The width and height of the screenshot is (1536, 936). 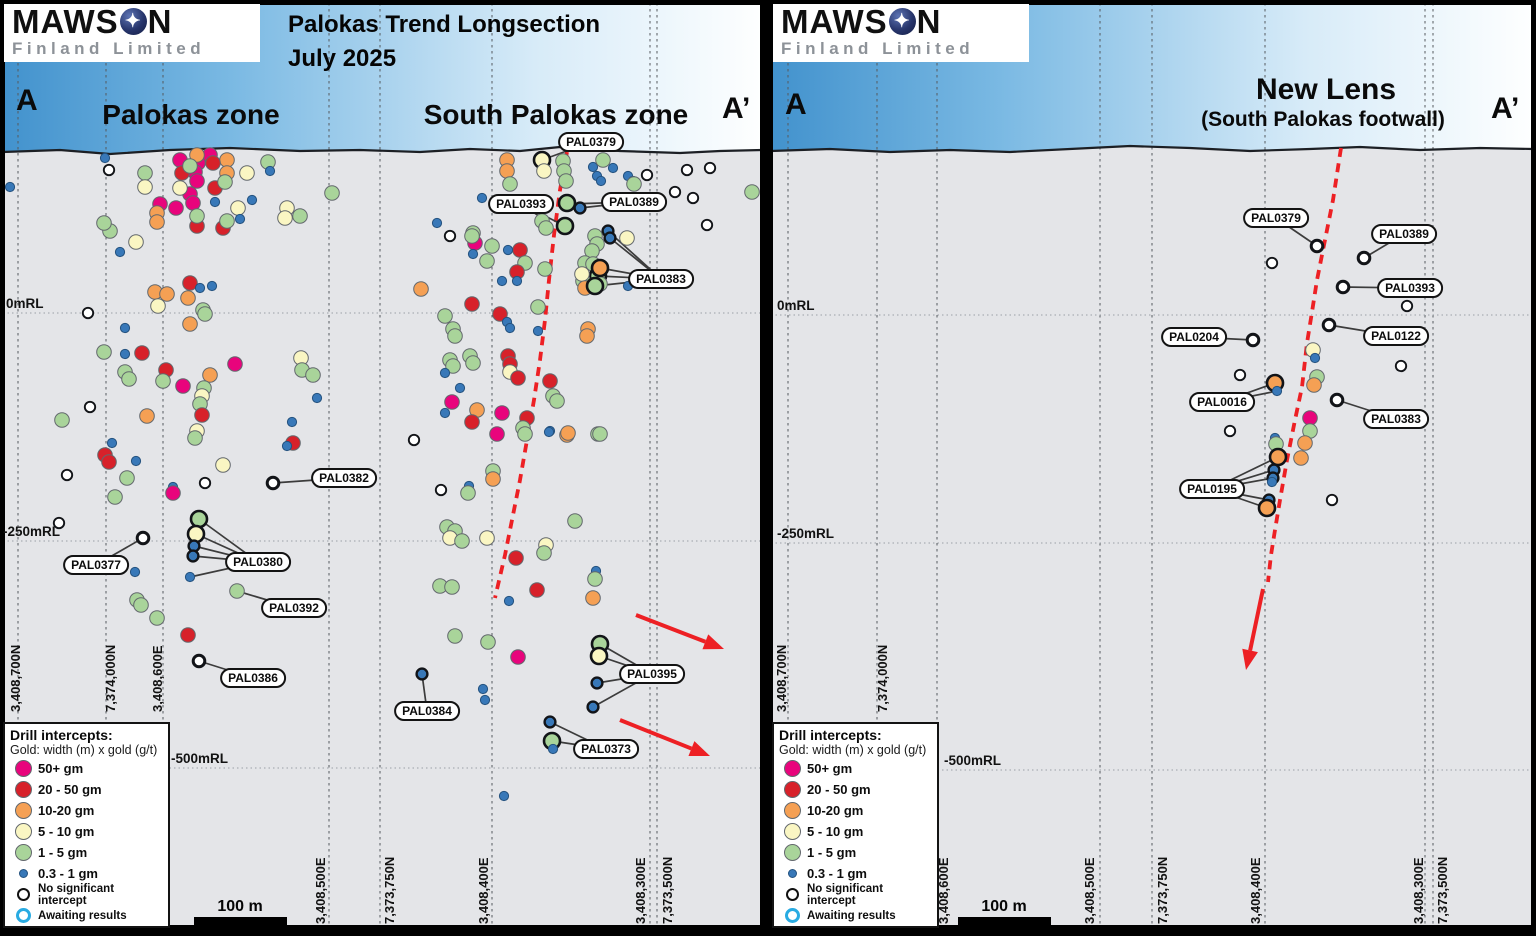 What do you see at coordinates (61, 768) in the screenshot?
I see `legend-item-label: 50+ gm` at bounding box center [61, 768].